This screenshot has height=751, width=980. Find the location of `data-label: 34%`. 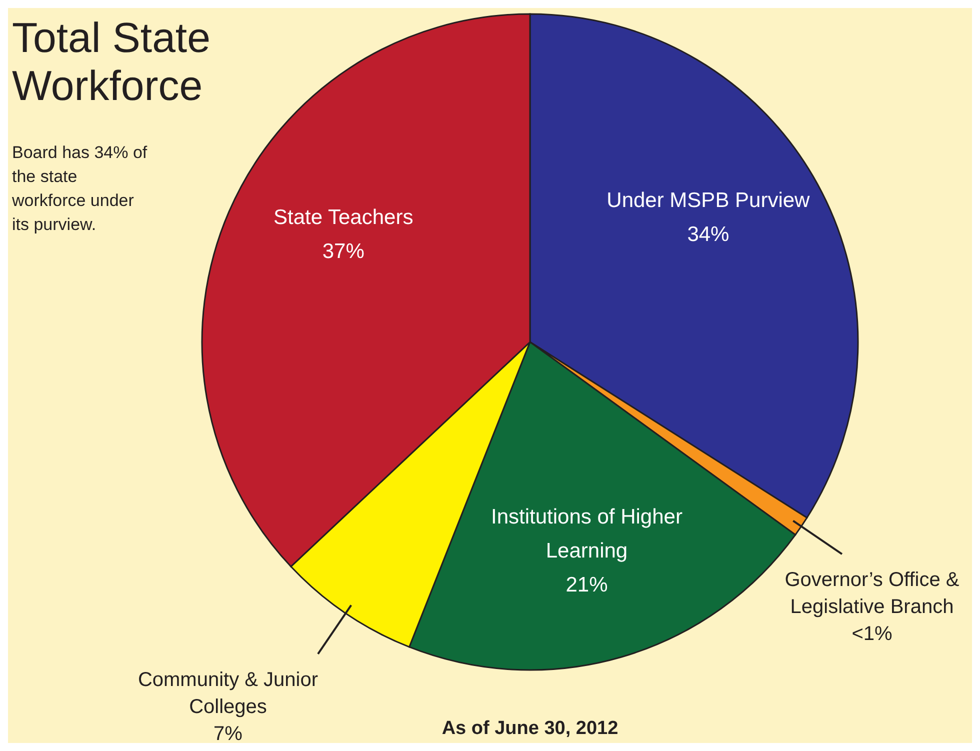

data-label: 34% is located at coordinates (708, 234).